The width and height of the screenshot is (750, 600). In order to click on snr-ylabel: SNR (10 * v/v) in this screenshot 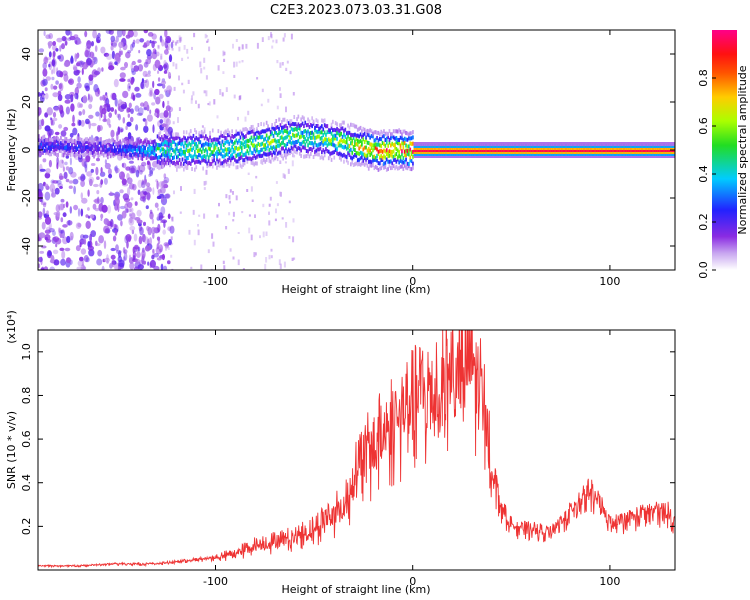, I will do `click(11, 450)`.